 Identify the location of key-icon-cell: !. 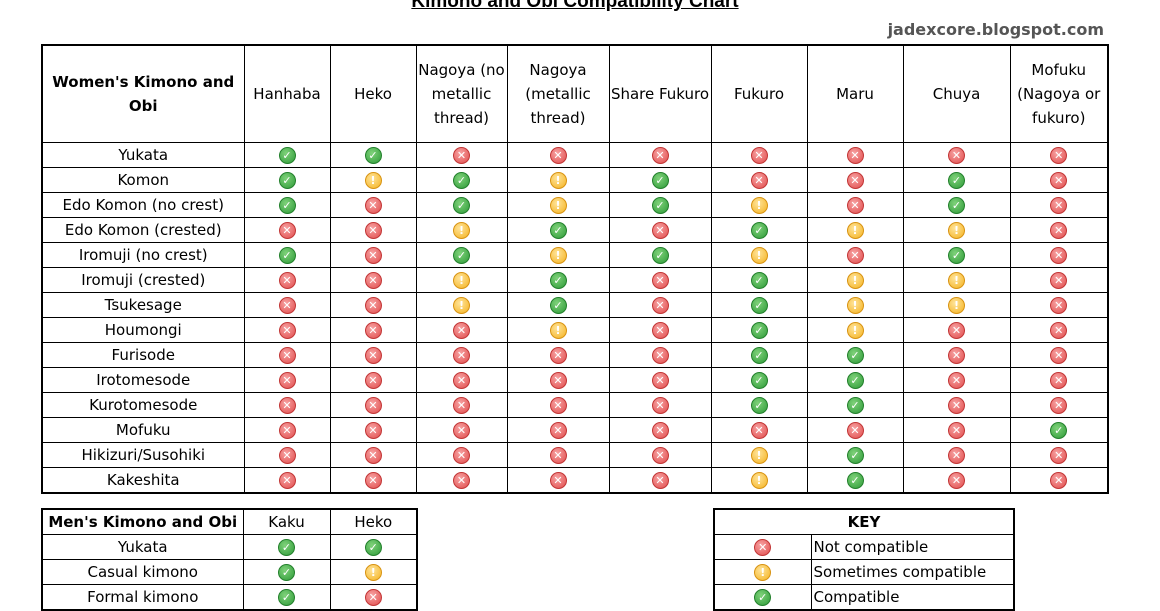
(762, 572).